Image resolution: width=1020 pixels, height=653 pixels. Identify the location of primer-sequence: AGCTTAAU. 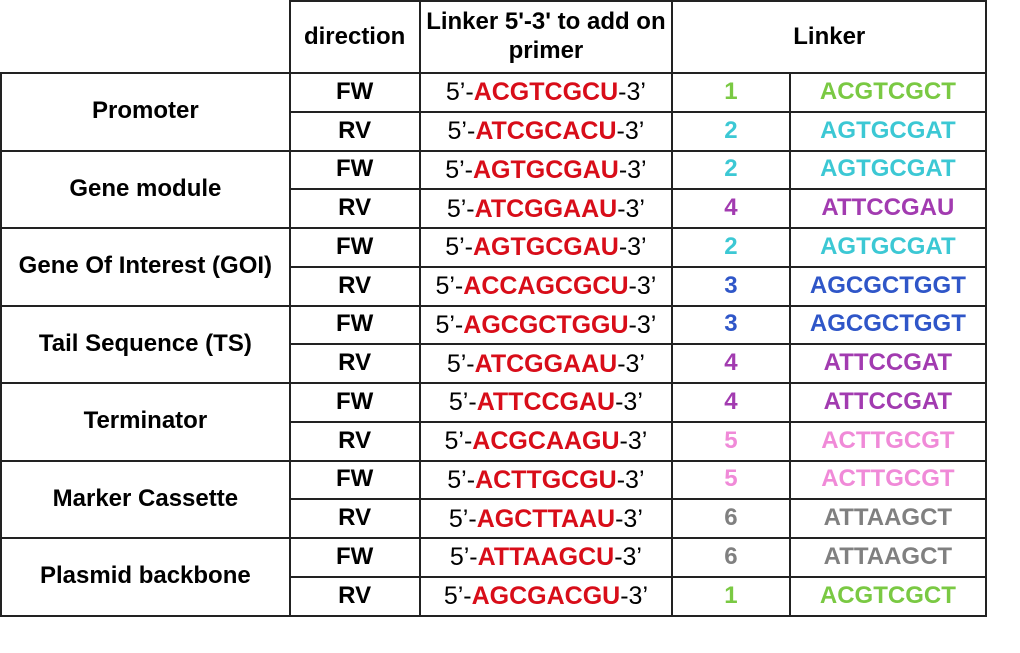
(546, 518).